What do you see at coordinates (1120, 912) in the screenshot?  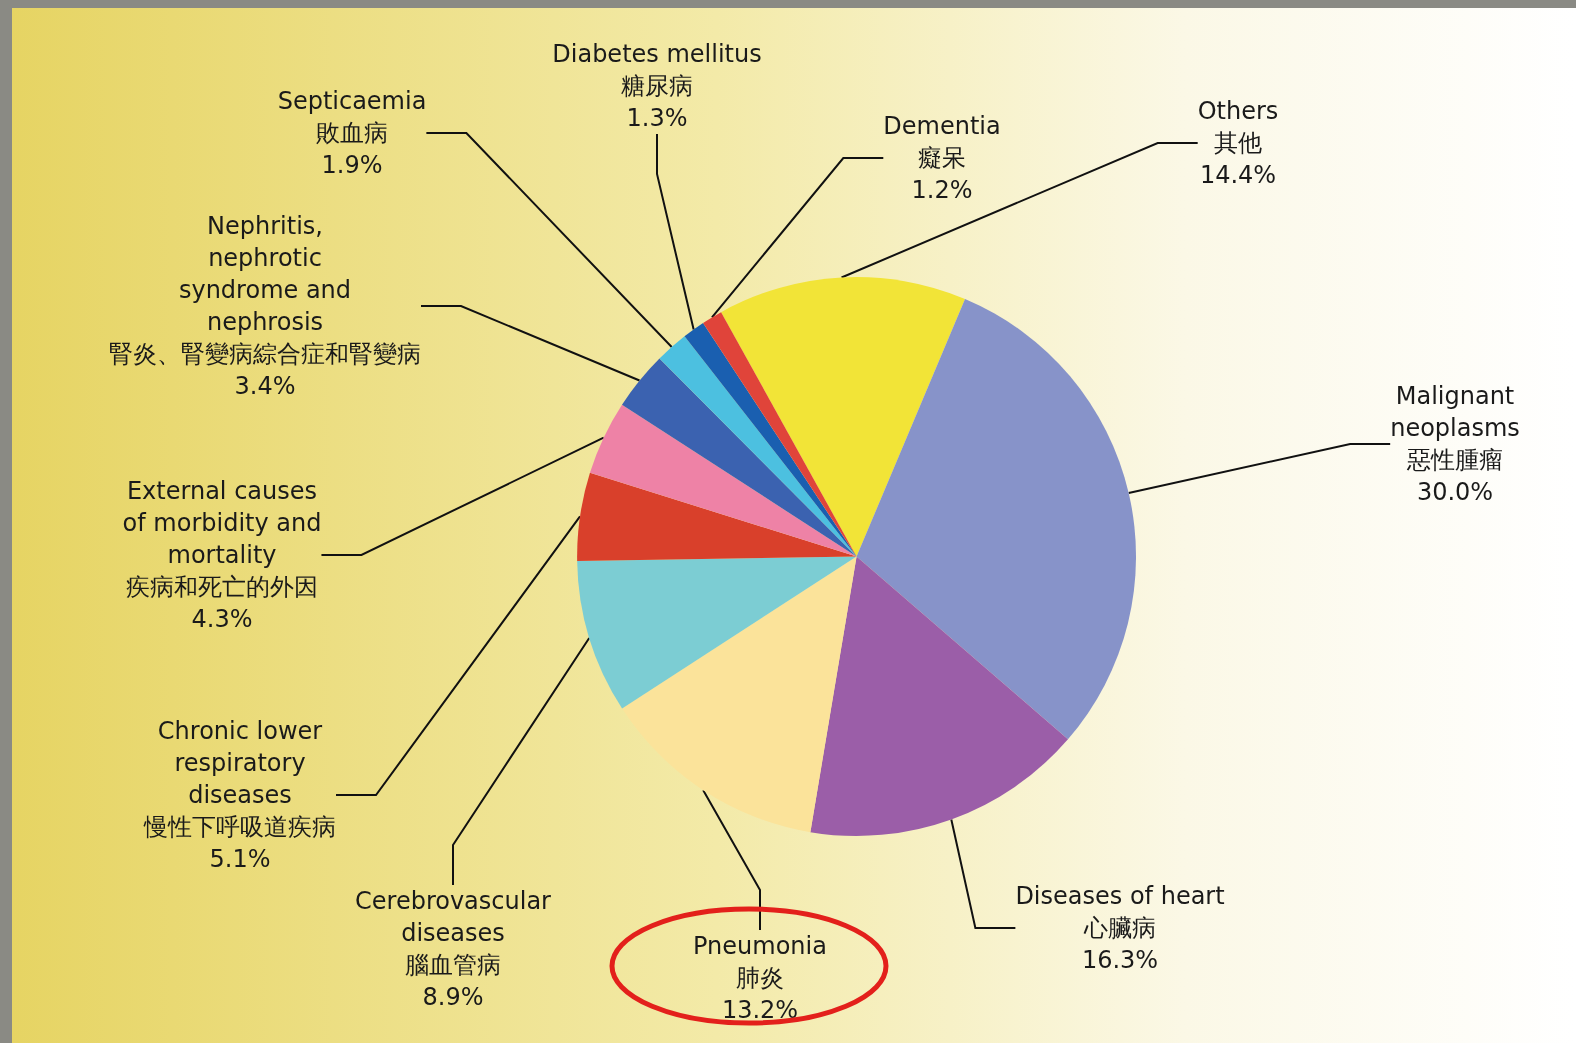 I see `slice-label: Diseases of heart 心臟病` at bounding box center [1120, 912].